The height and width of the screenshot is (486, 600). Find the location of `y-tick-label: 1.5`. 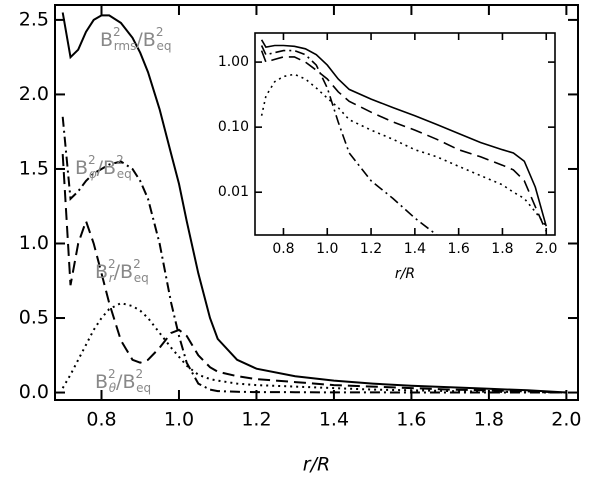

y-tick-label: 1.5 is located at coordinates (34, 168).